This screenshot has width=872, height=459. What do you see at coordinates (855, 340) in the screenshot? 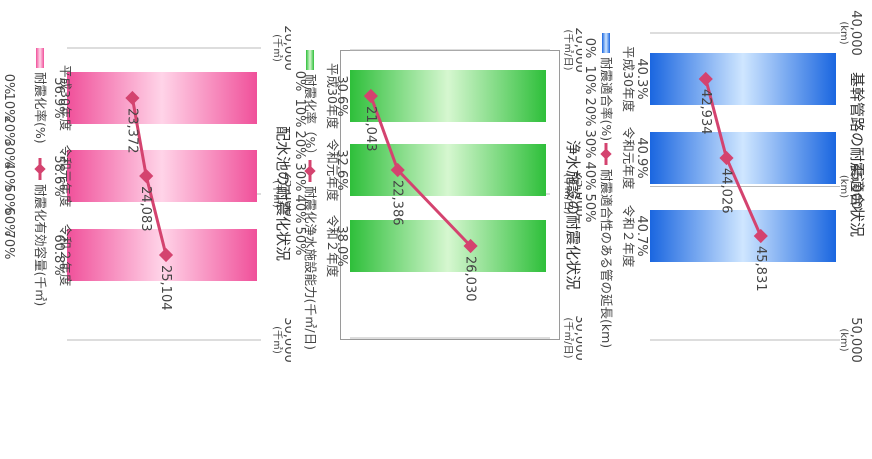
I see `right-axis-tick-label: 50,000` at bounding box center [855, 340].